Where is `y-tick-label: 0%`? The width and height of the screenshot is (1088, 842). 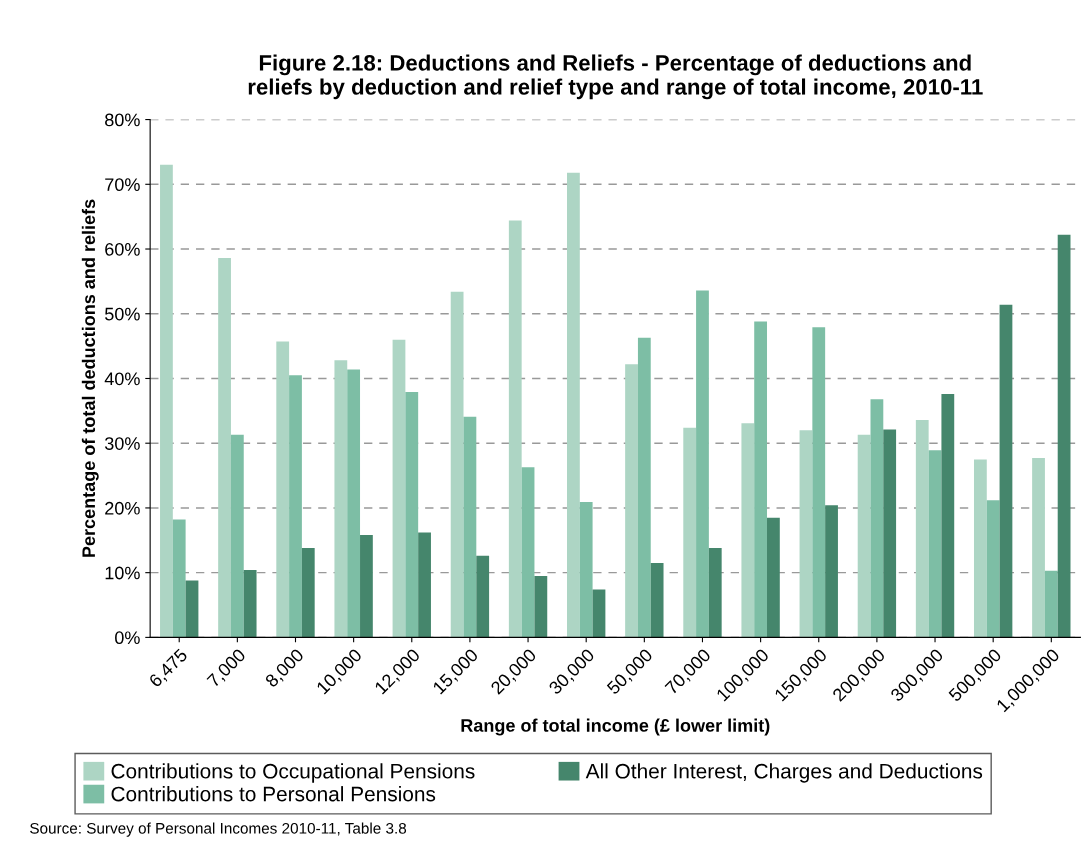
y-tick-label: 0% is located at coordinates (127, 638).